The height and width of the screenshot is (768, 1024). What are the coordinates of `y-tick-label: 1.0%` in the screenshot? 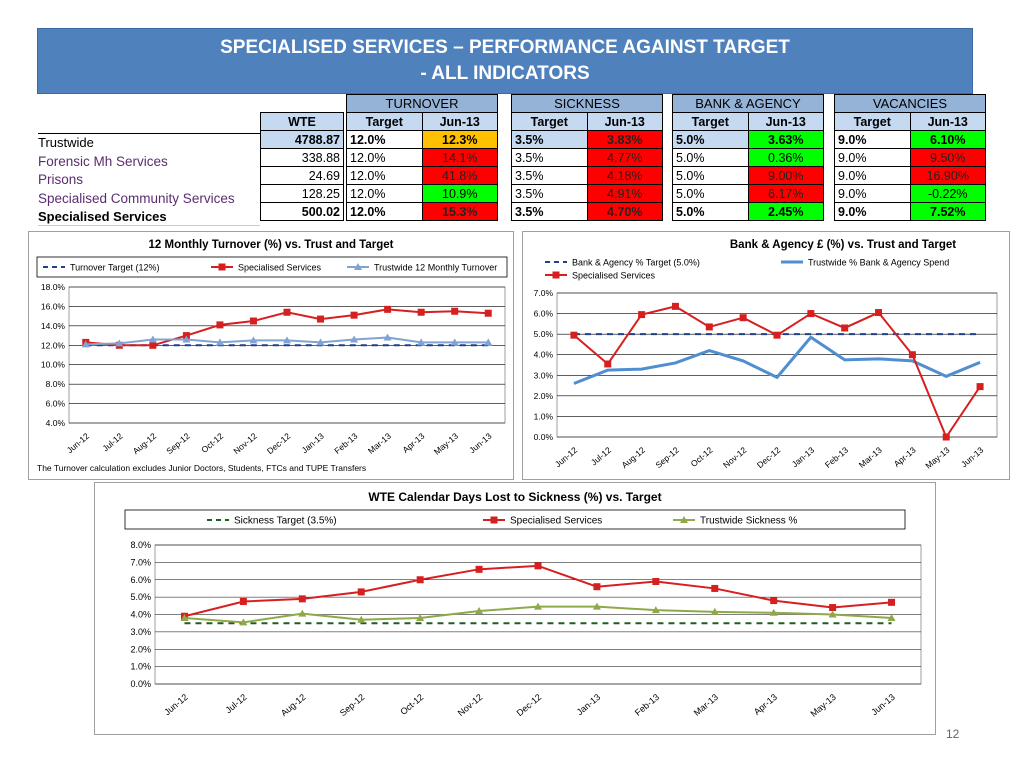 It's located at (140, 667).